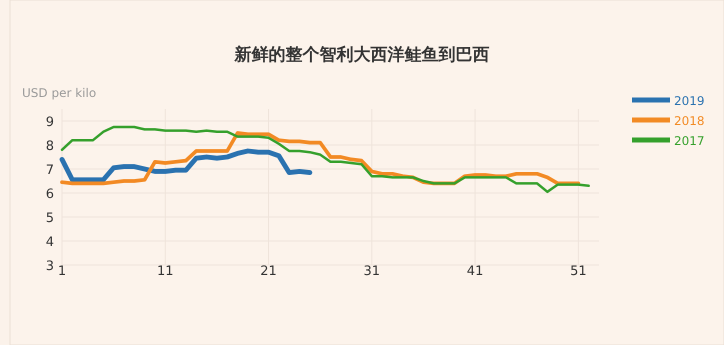 The height and width of the screenshot is (345, 724). Describe the element at coordinates (475, 271) in the screenshot. I see `x-tick-label: 41` at that location.